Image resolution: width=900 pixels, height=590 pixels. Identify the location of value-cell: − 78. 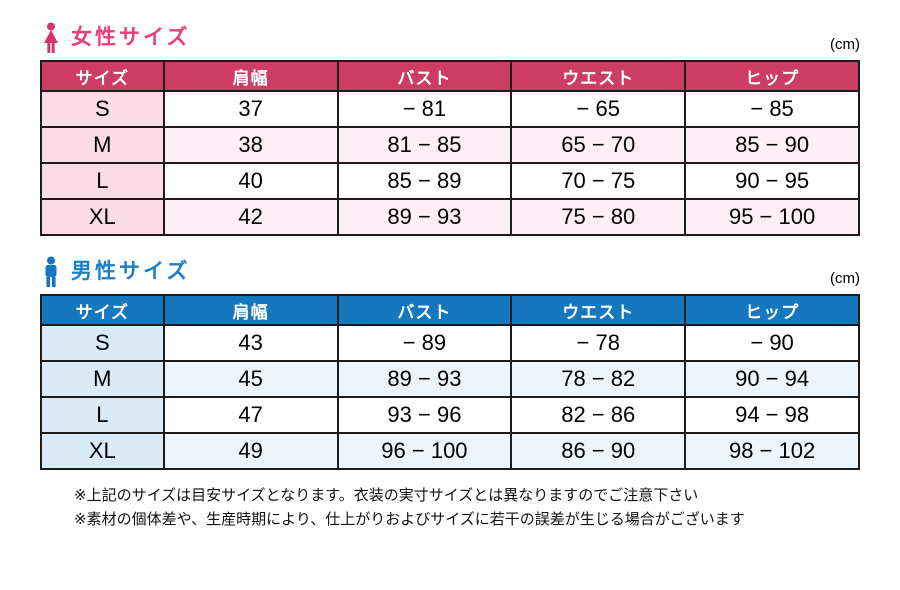
(598, 343).